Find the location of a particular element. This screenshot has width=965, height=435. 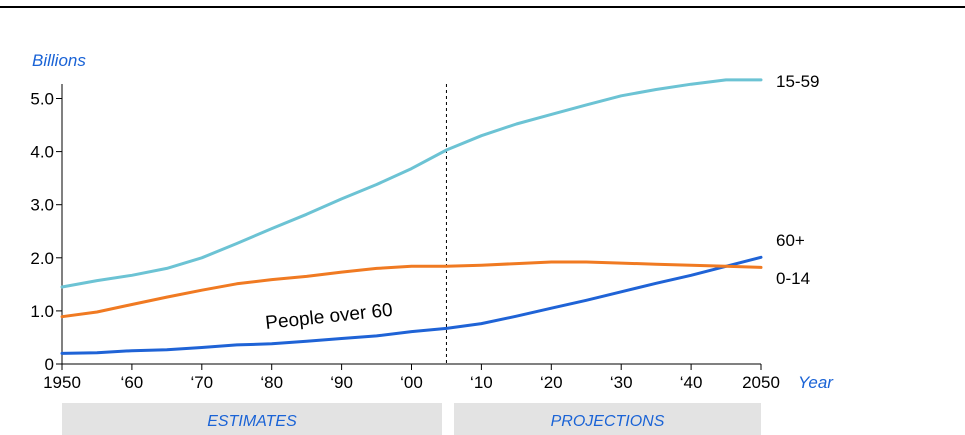

annotation-people-over-60: People over 60 is located at coordinates (328, 317).